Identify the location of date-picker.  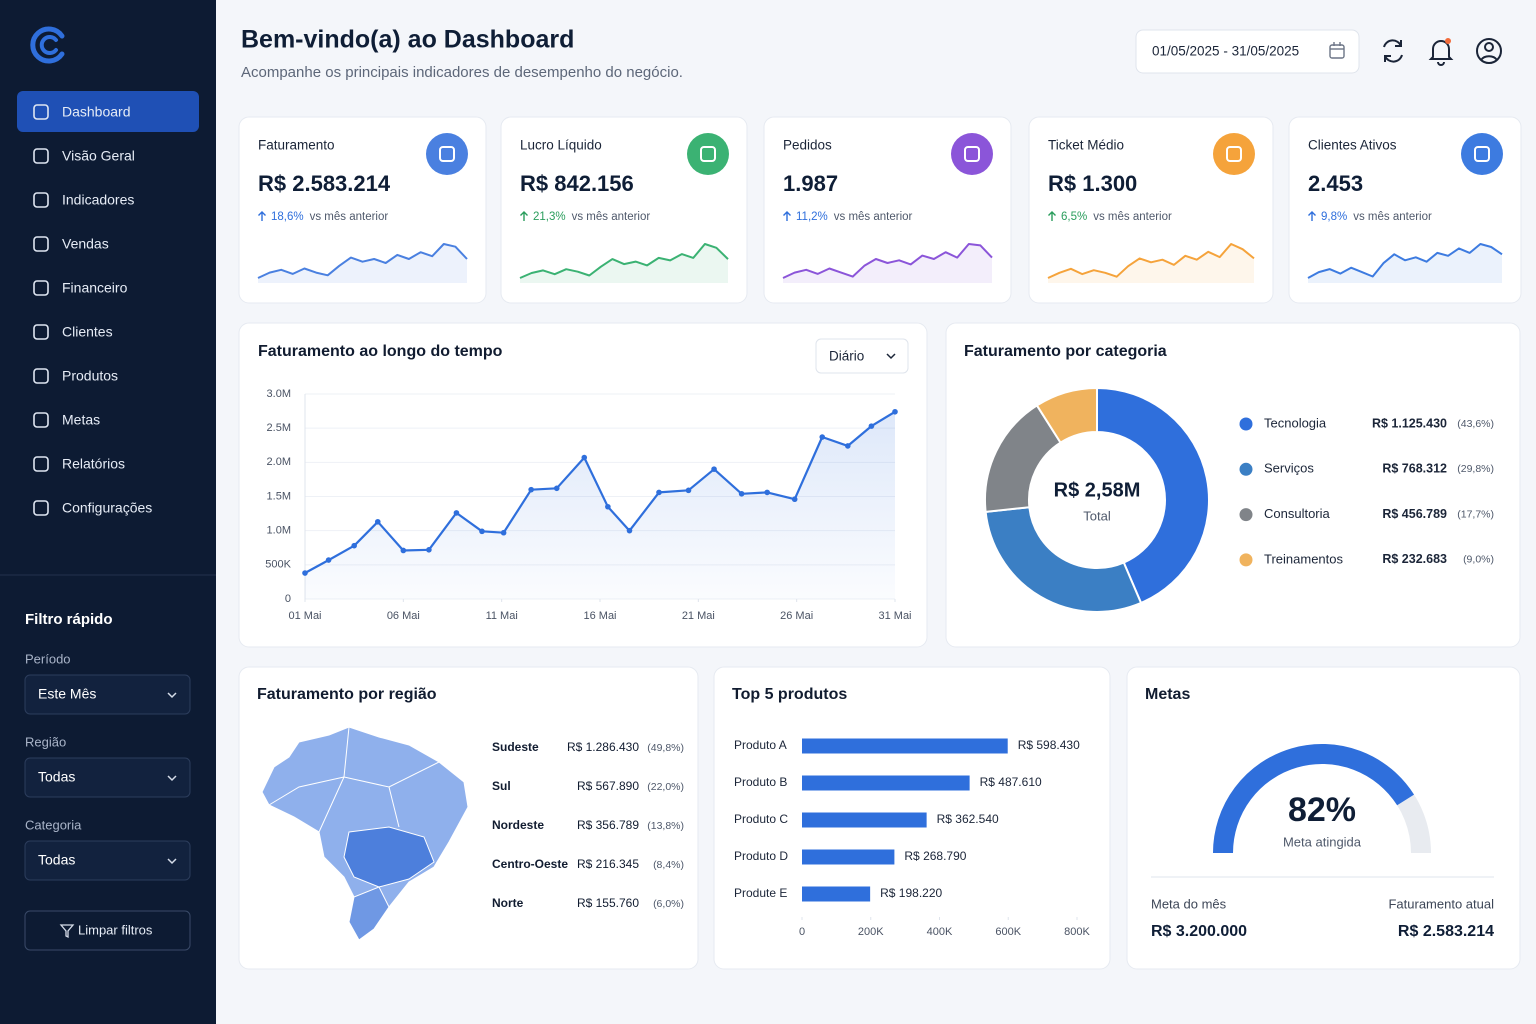
(1247, 51).